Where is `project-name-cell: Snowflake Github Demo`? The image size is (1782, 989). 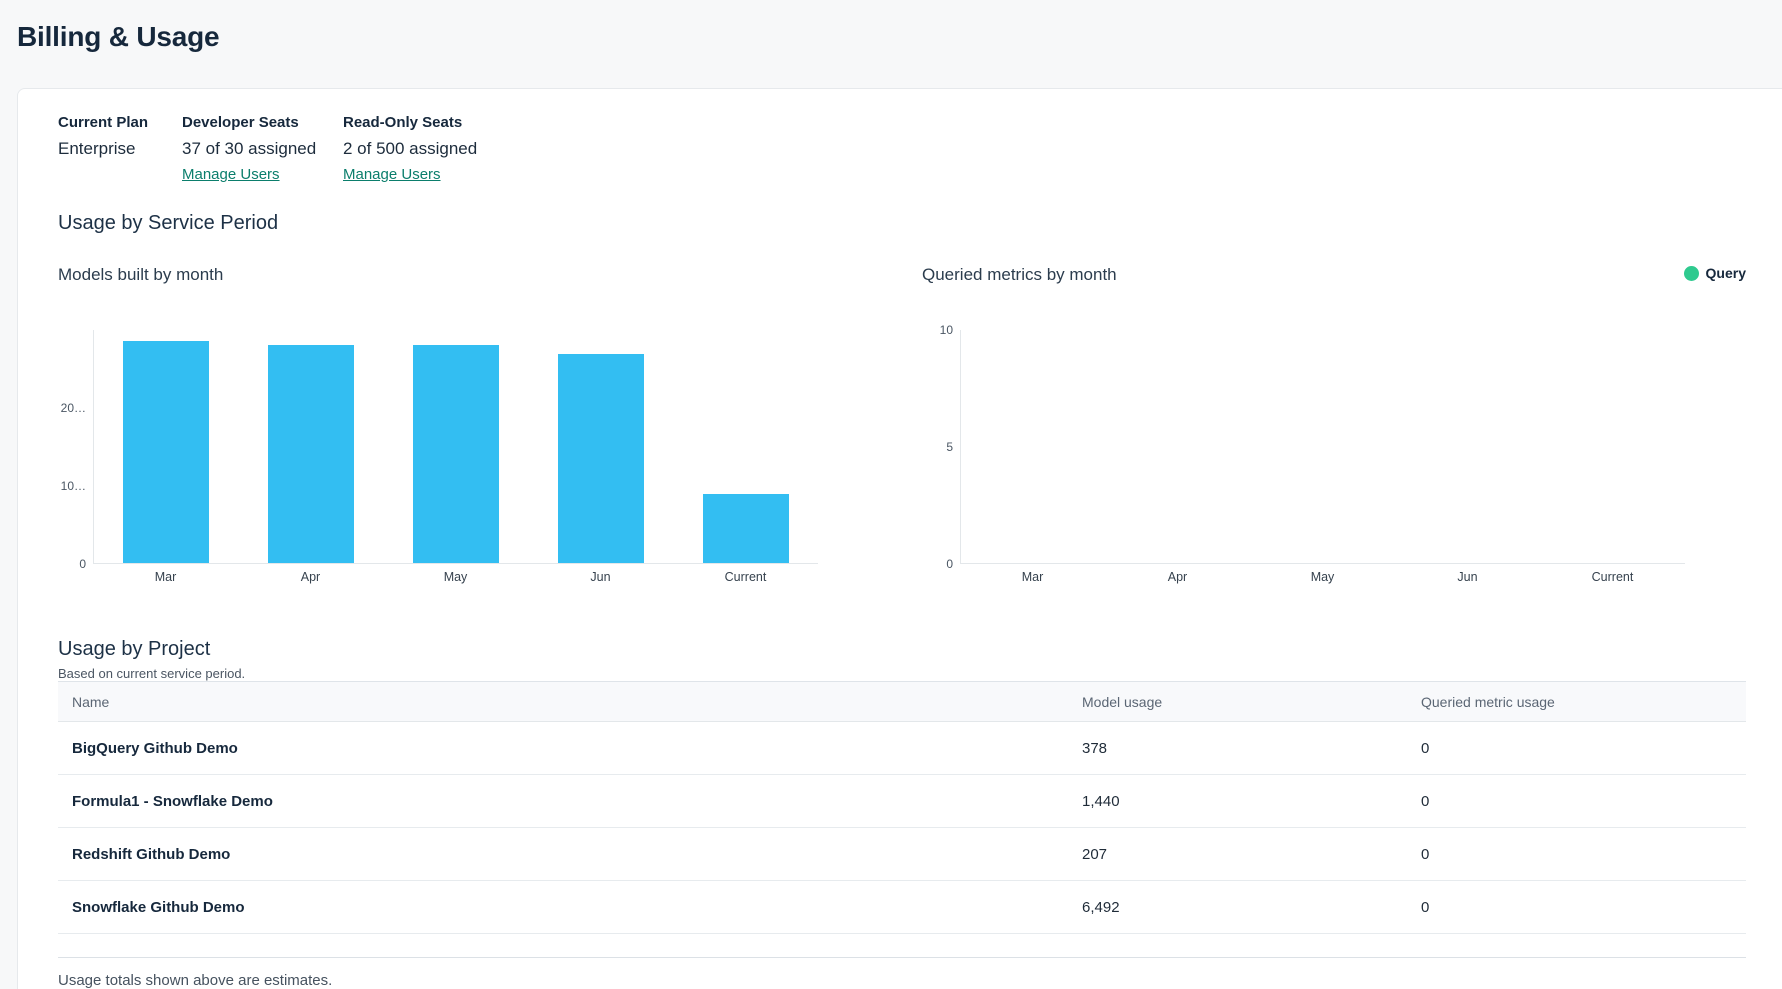
project-name-cell: Snowflake Github Demo is located at coordinates (563, 907).